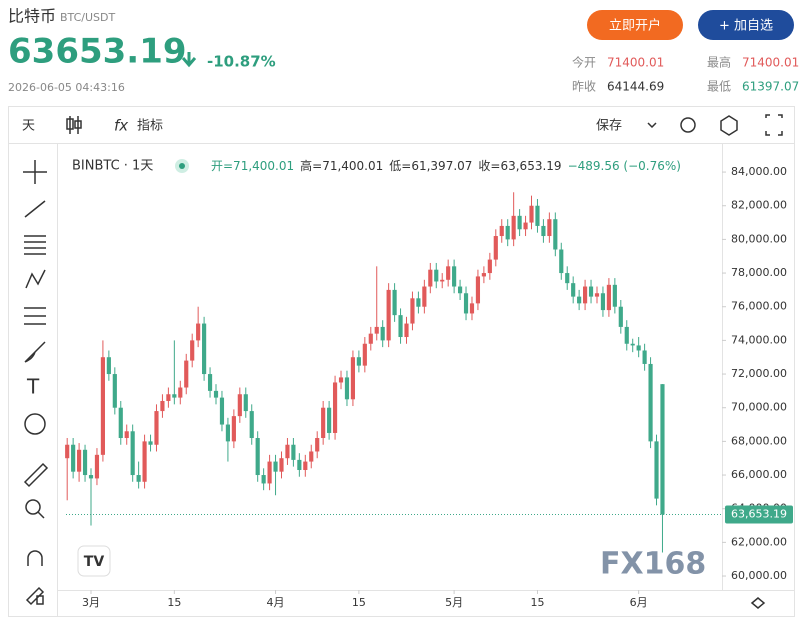 This screenshot has height=619, width=801. Describe the element at coordinates (182, 166) in the screenshot. I see `legend-dot-inner` at that location.